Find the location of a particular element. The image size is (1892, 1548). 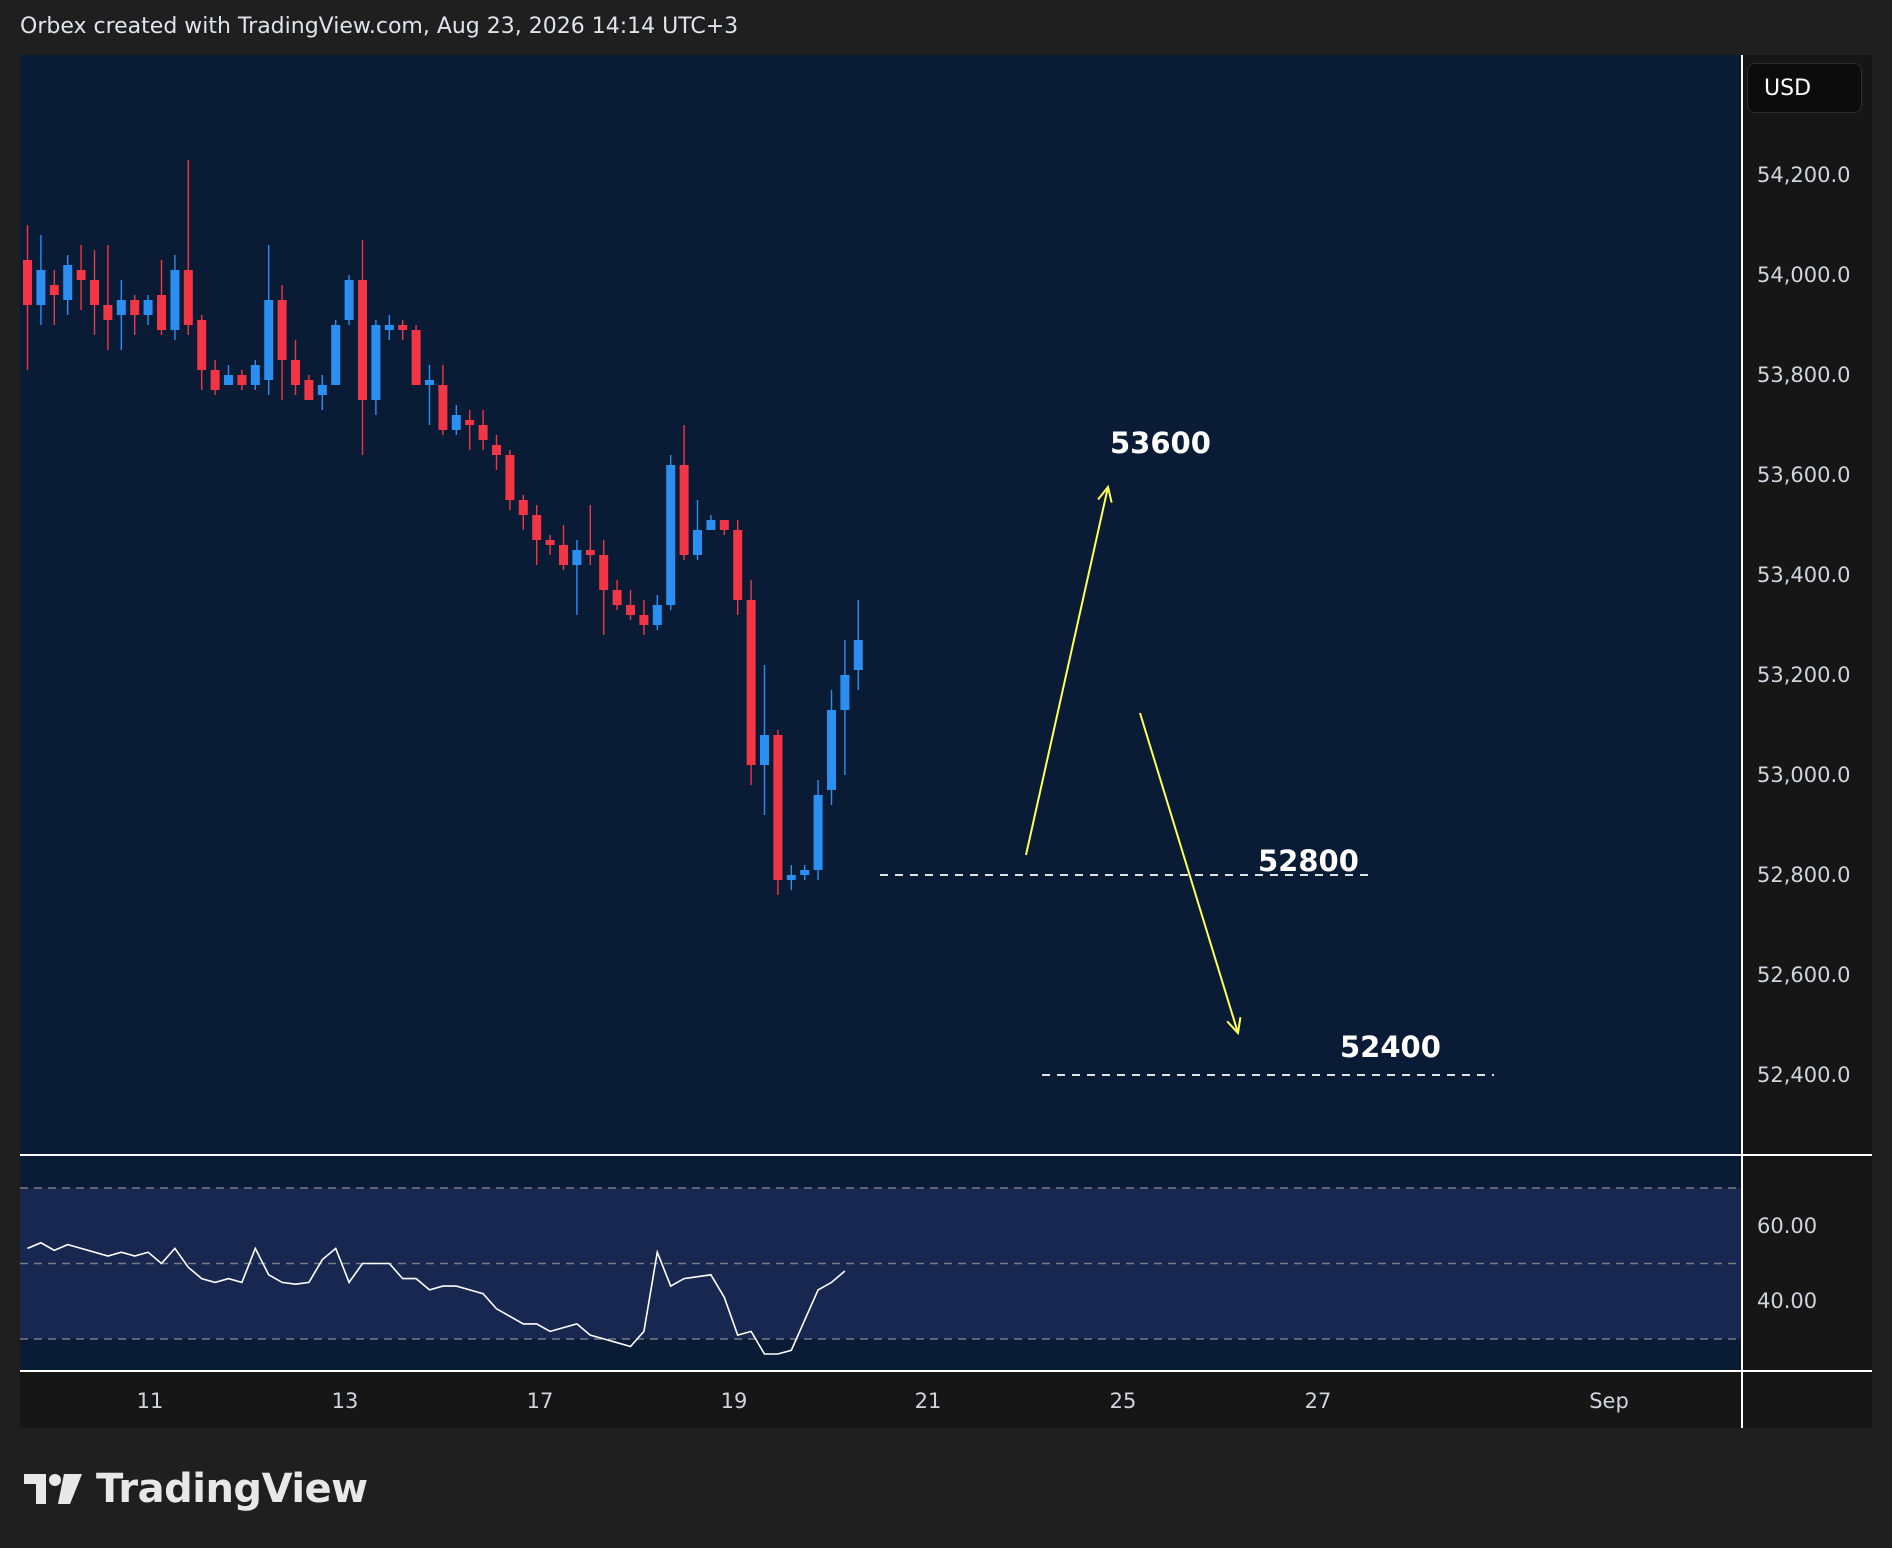

arrow-head is located at coordinates (1105, 493).